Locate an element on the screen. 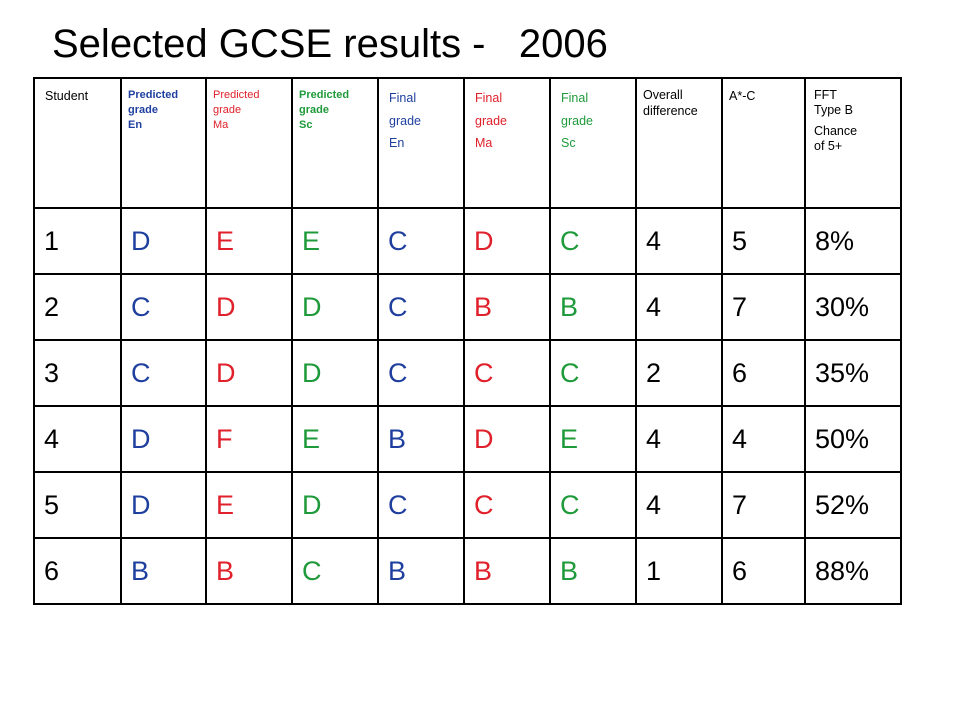 This screenshot has height=720, width=960. header-final-ma: Final grade Ma is located at coordinates (507, 143).